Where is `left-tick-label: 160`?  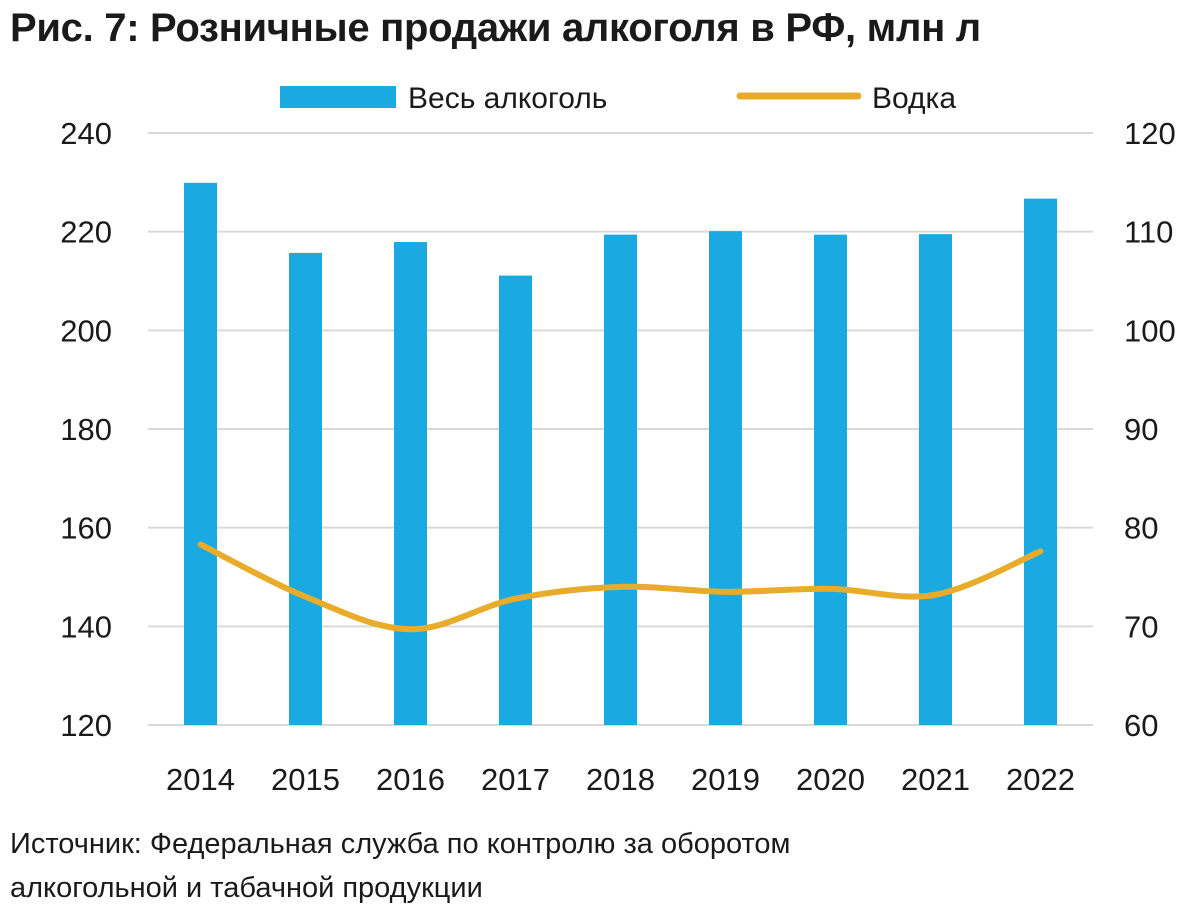
left-tick-label: 160 is located at coordinates (86, 528).